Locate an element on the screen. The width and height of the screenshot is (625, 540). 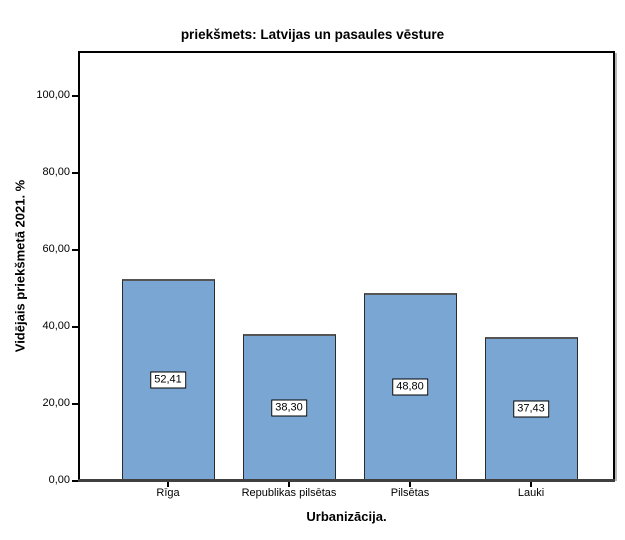
x-category-label: Republikas pilsētas is located at coordinates (289, 493).